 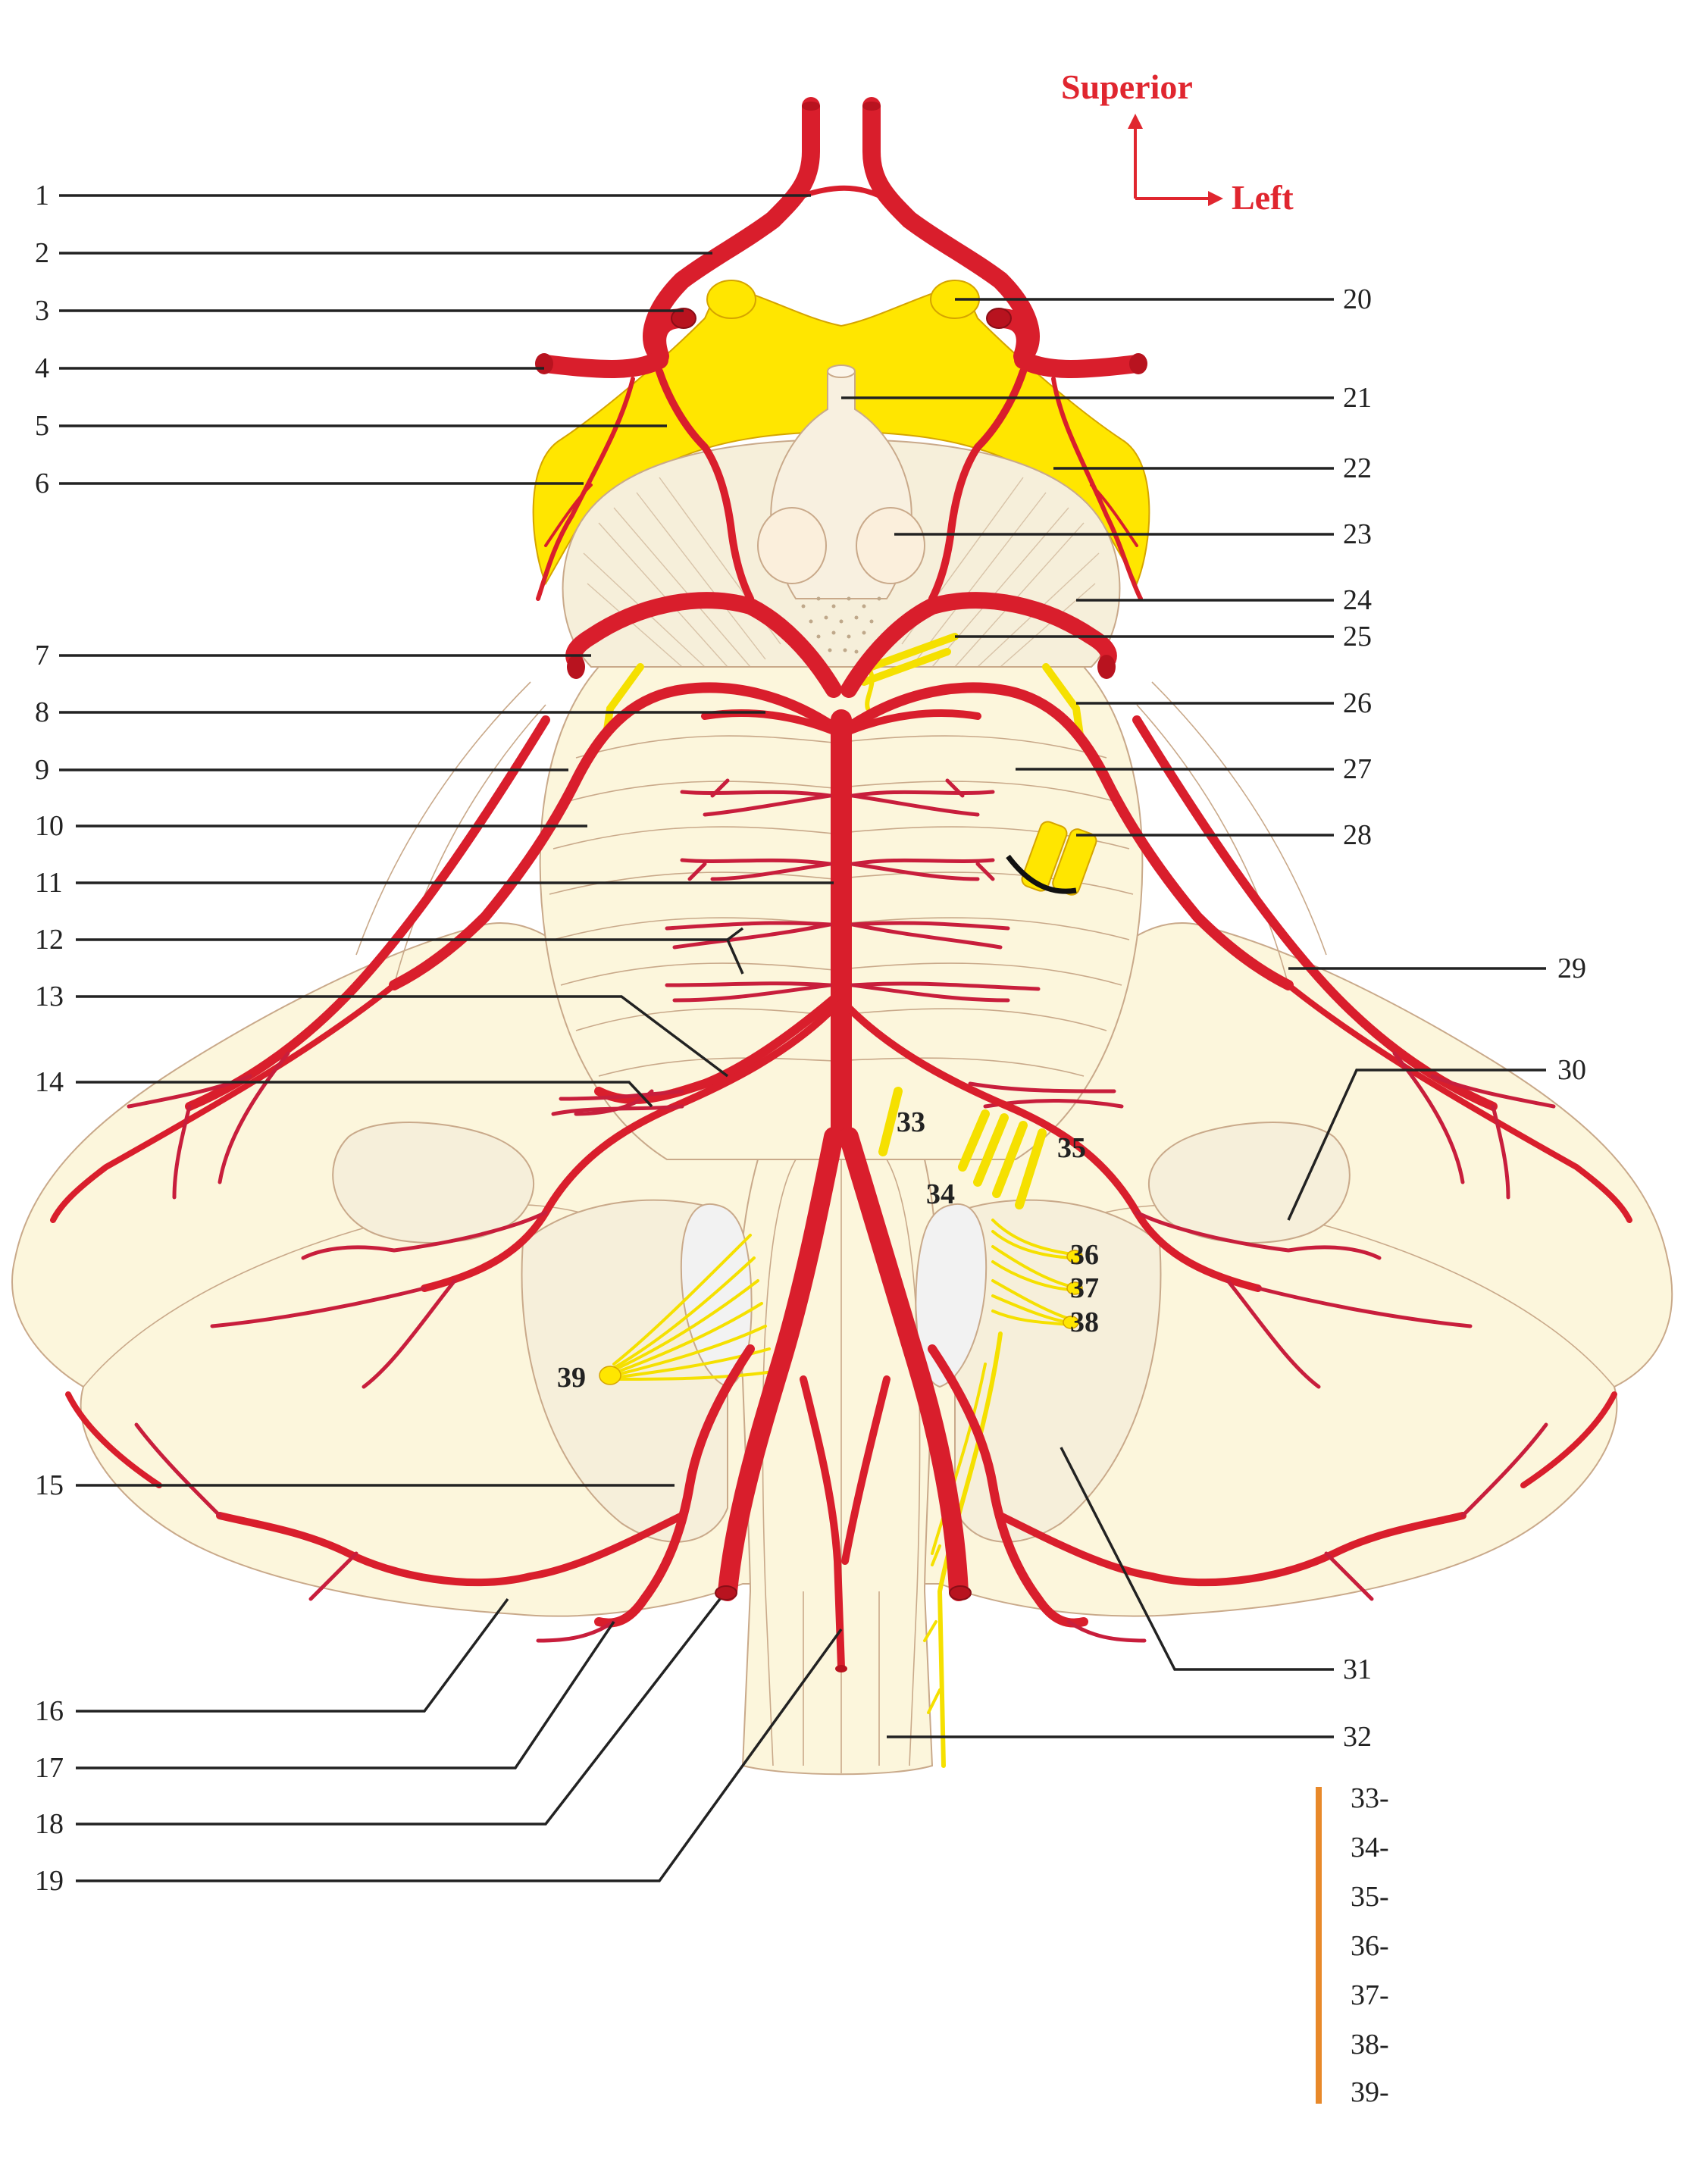 I want to click on label-10: 10, so click(x=49, y=826).